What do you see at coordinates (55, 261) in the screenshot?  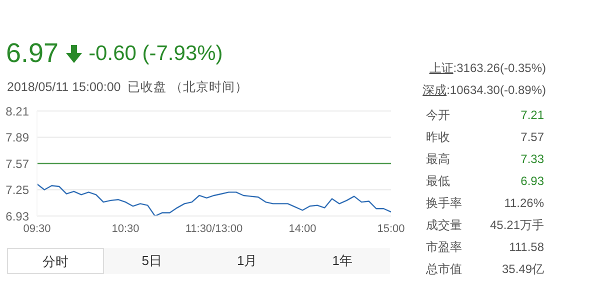 I see `text: 分时` at bounding box center [55, 261].